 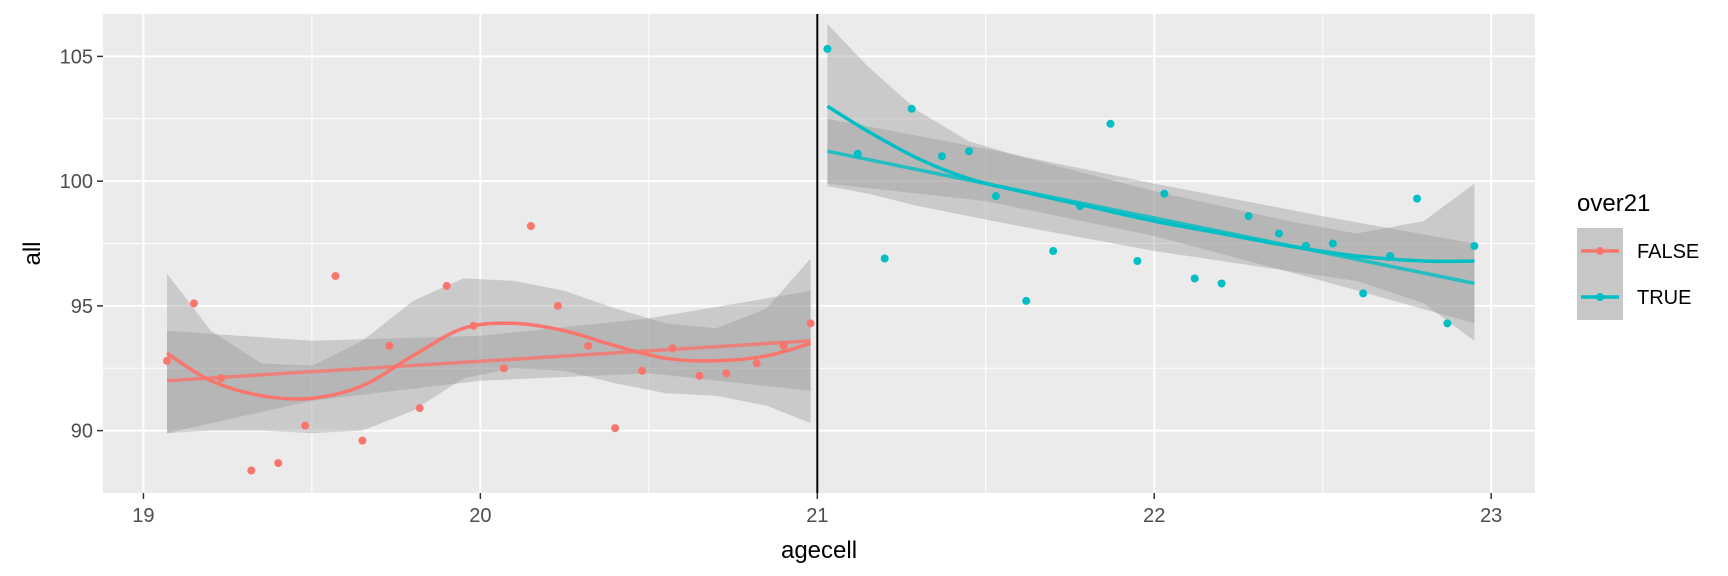 What do you see at coordinates (1613, 203) in the screenshot?
I see `legend-title: over21` at bounding box center [1613, 203].